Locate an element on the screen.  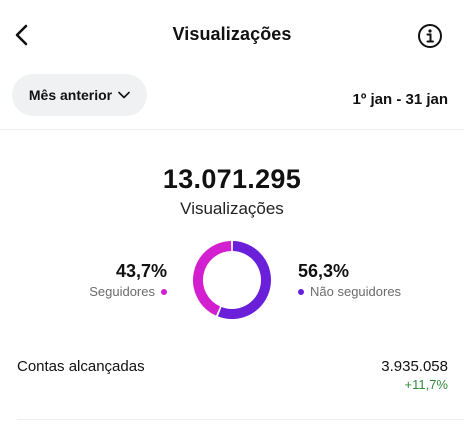
followers-label: Seguidores is located at coordinates (122, 291).